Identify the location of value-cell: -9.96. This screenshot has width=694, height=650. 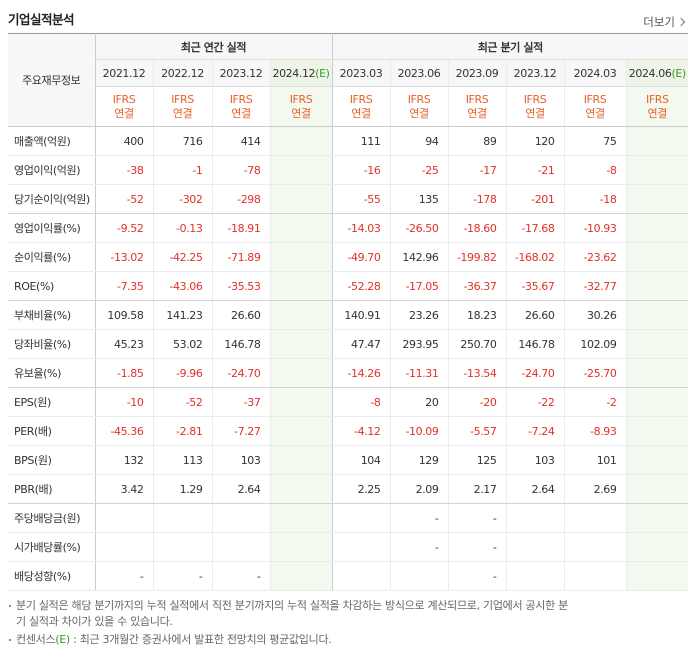
(182, 373).